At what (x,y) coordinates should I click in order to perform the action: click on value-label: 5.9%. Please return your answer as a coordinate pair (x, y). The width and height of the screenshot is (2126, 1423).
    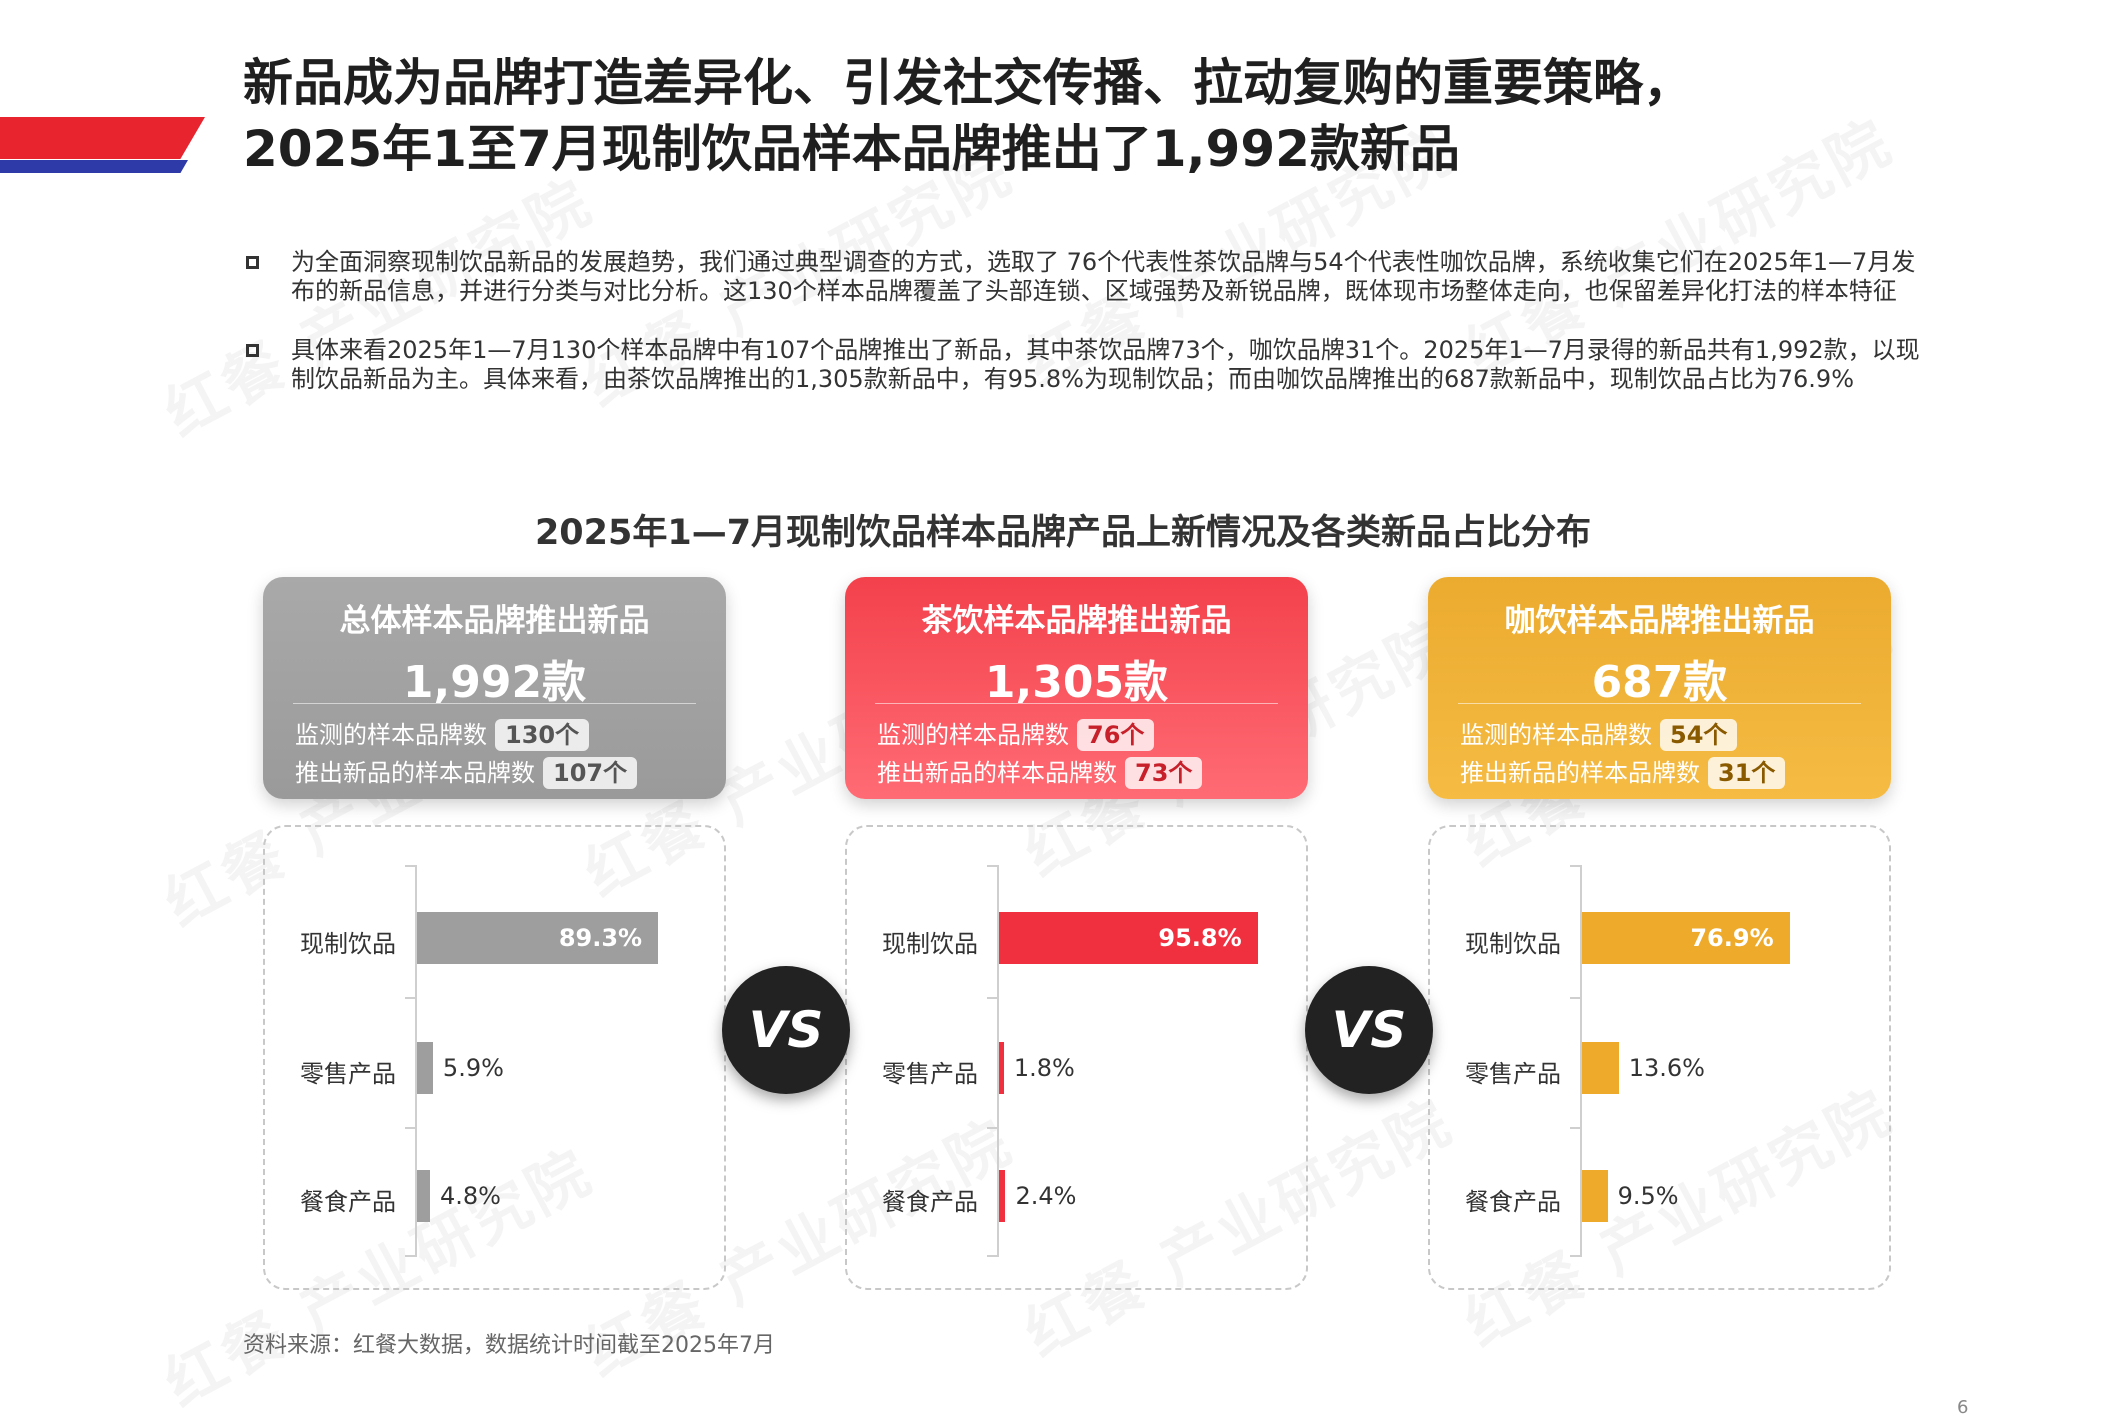
    Looking at the image, I should click on (473, 1068).